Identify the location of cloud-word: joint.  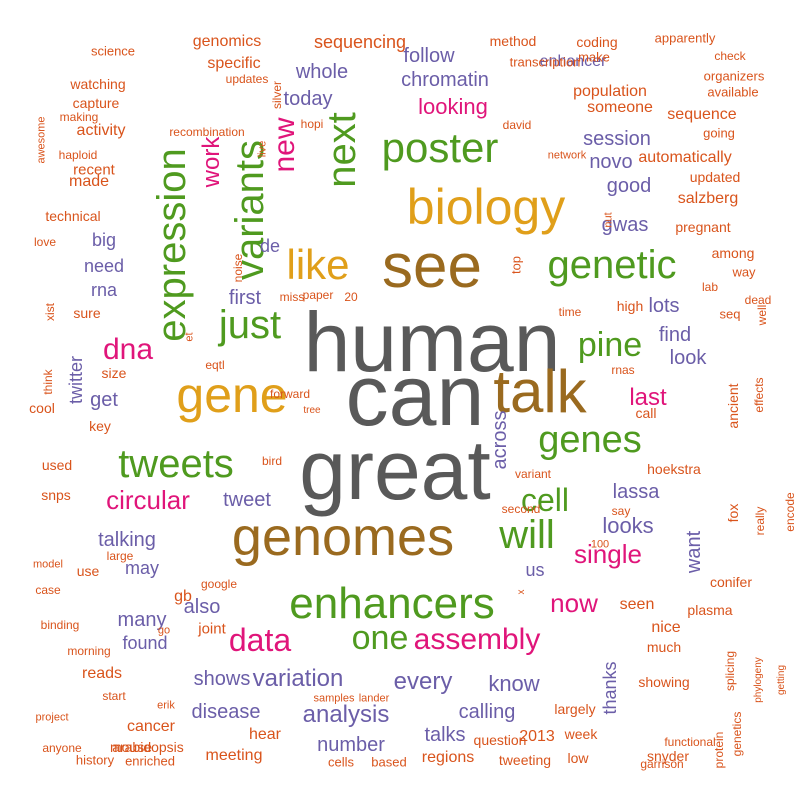
(212, 629).